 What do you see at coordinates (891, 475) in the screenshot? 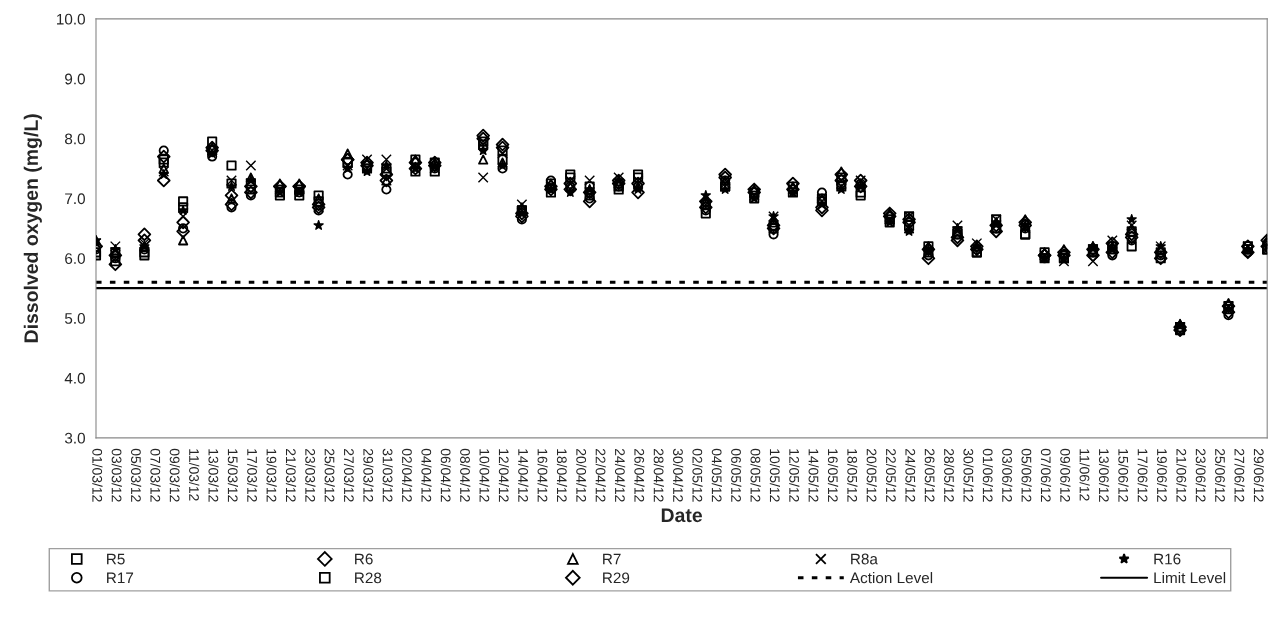
I see `x-tick-label: 22/05/12` at bounding box center [891, 475].